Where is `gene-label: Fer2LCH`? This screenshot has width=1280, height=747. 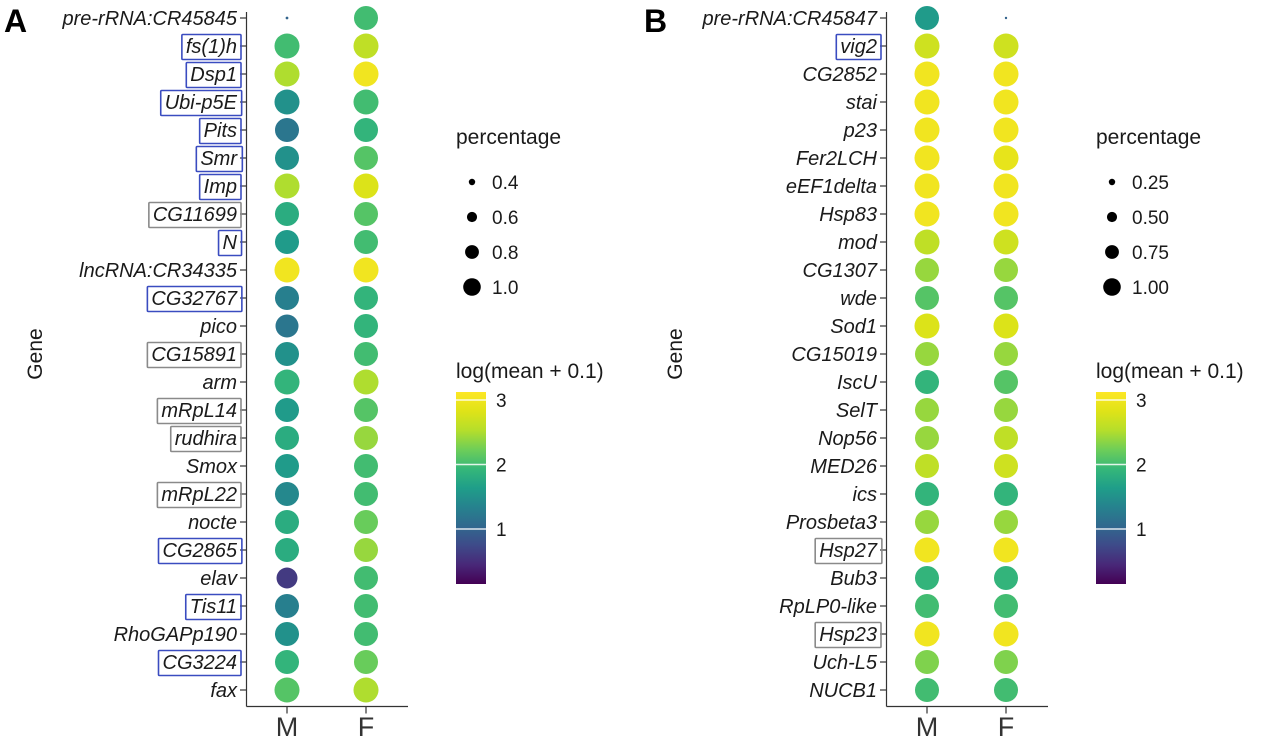 gene-label: Fer2LCH is located at coordinates (837, 159).